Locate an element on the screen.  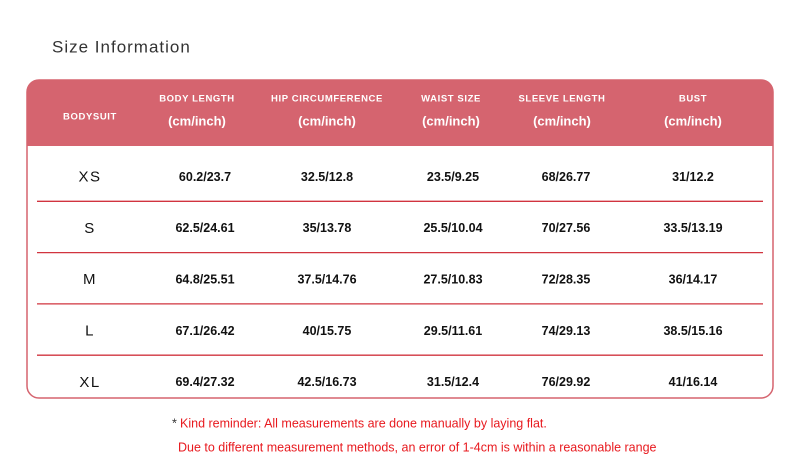
size-label: XS is located at coordinates (89, 177).